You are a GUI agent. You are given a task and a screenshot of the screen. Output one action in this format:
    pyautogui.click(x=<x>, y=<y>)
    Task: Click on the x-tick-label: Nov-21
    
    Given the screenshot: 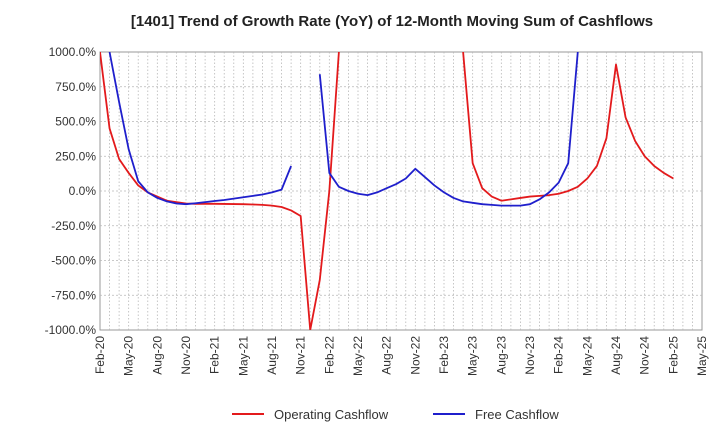 What is the action you would take?
    pyautogui.click(x=301, y=355)
    